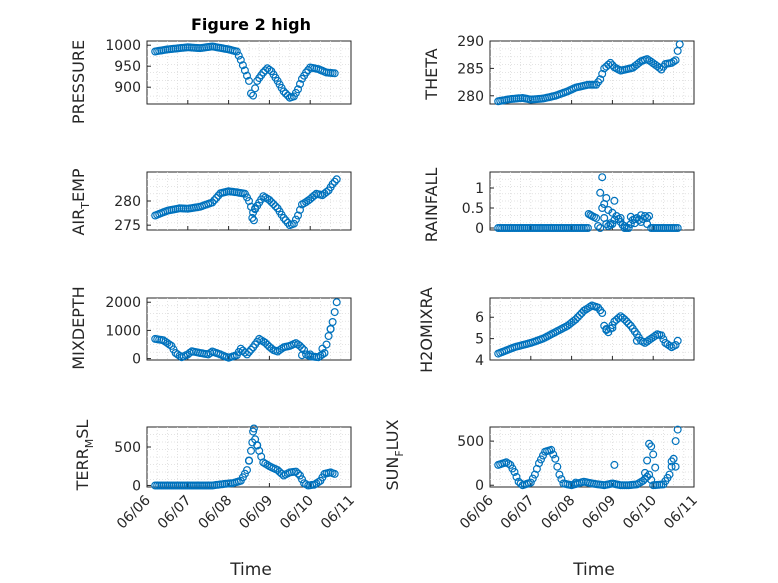 The width and height of the screenshot is (778, 583). I want to click on x-tick-label: 06/08, so click(559, 513).